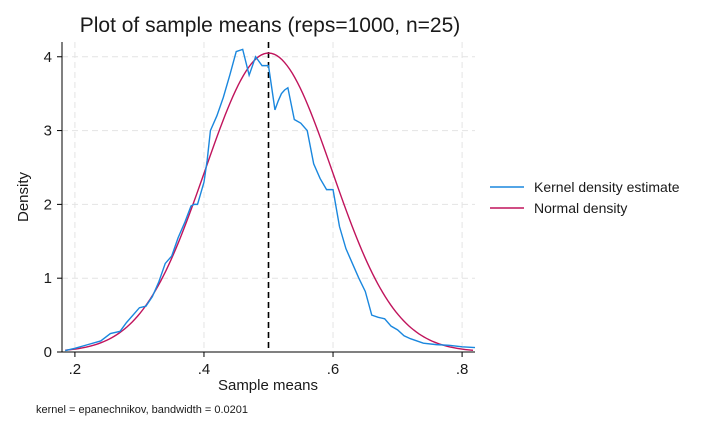 Image resolution: width=720 pixels, height=432 pixels. I want to click on legend: Kernel density estimate Normal density, so click(585, 197).